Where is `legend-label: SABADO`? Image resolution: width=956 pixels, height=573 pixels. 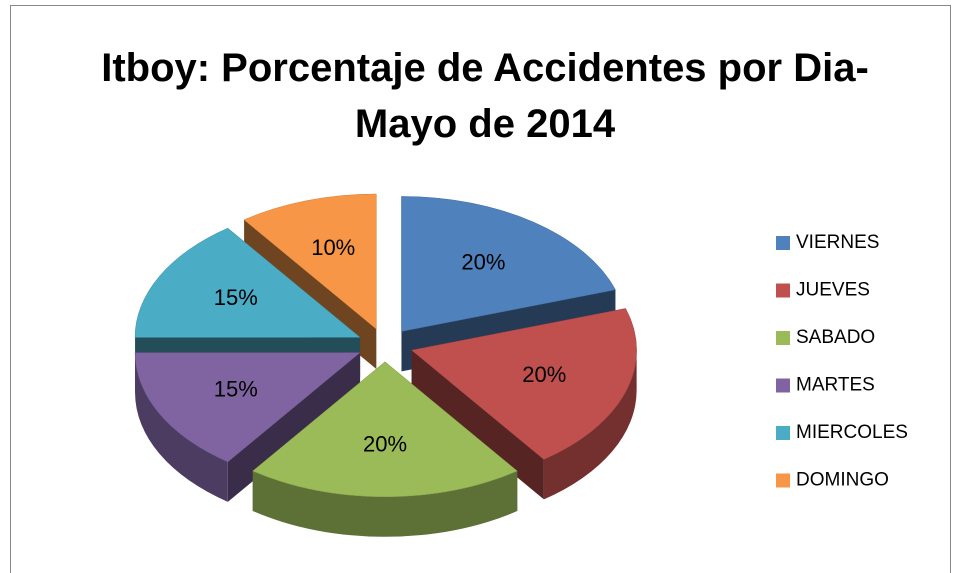 legend-label: SABADO is located at coordinates (835, 337).